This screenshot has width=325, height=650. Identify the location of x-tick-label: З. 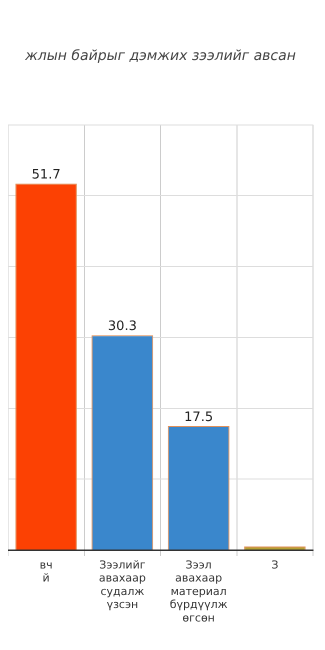
(274, 565).